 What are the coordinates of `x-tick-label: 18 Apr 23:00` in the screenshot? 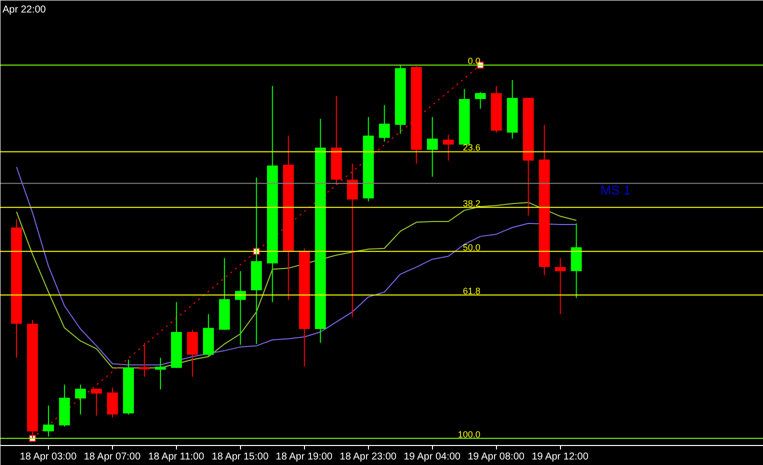 It's located at (368, 457).